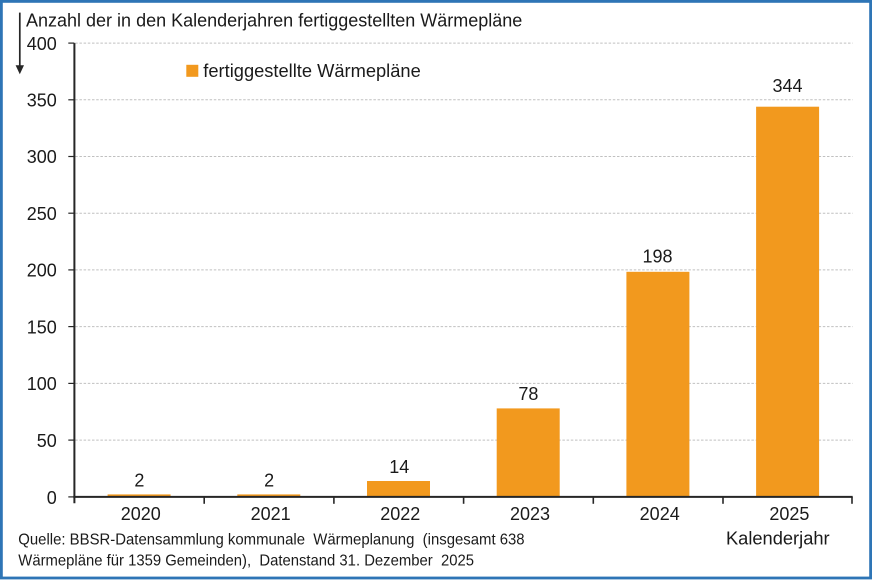 The height and width of the screenshot is (586, 872). Describe the element at coordinates (141, 514) in the screenshot. I see `svg-text: 2020` at that location.